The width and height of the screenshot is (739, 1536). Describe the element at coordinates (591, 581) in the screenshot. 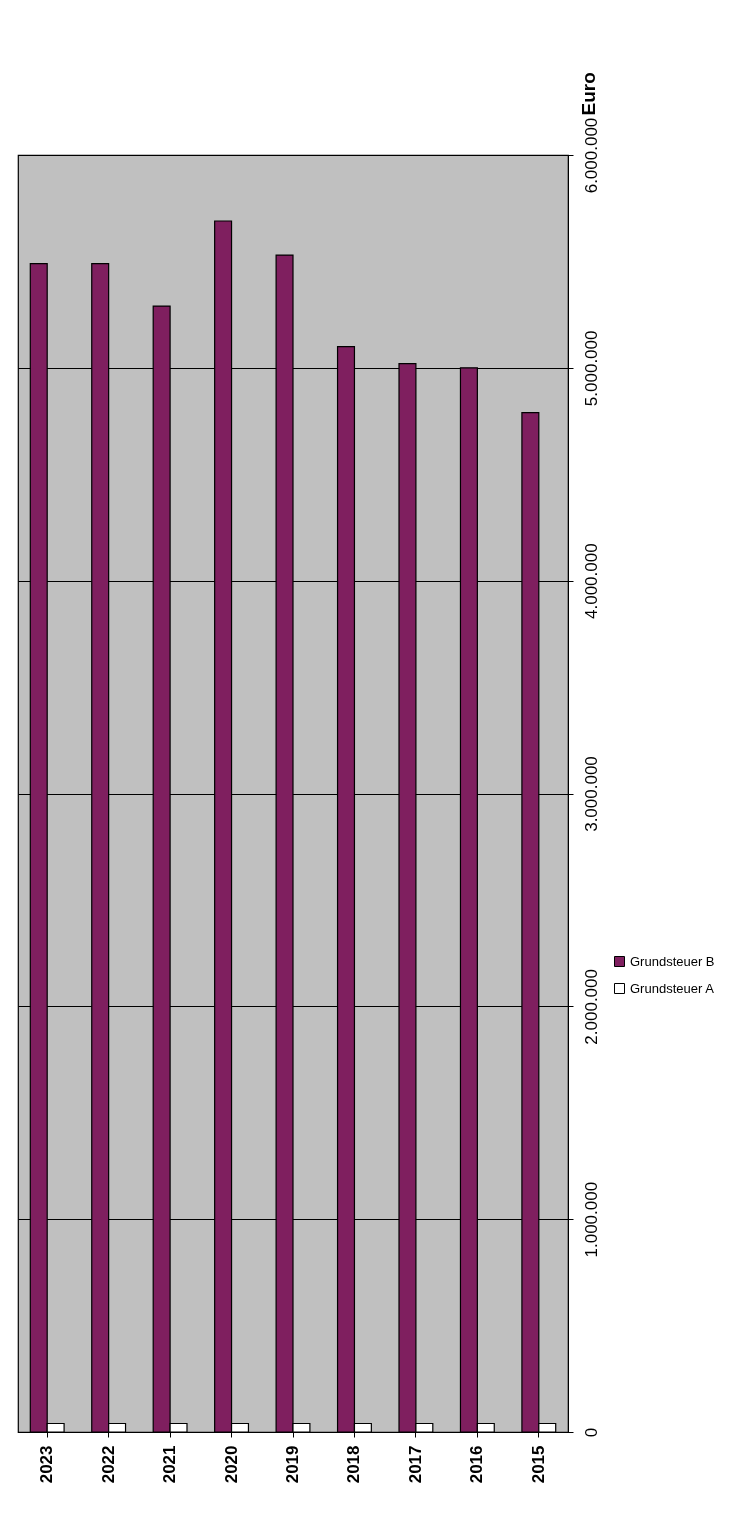

I see `y-tick-label: 4.000.000` at that location.